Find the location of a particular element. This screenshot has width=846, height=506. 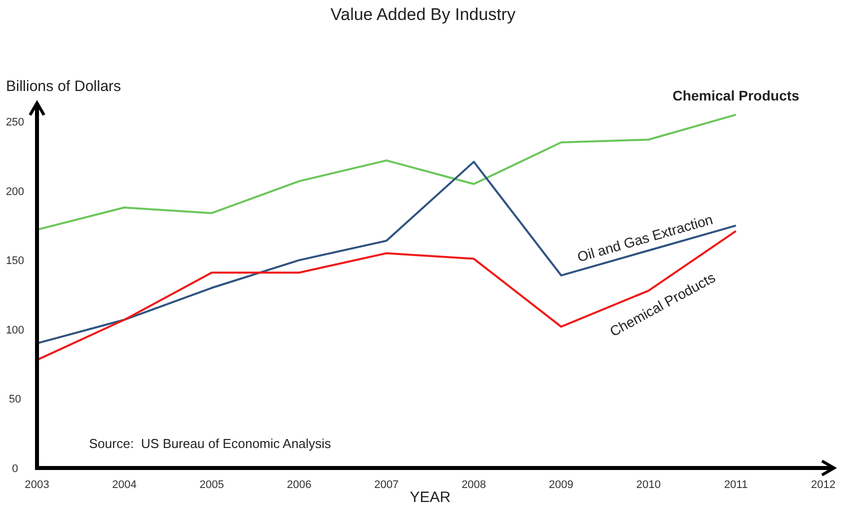

x-tick-label: 2012 is located at coordinates (823, 485).